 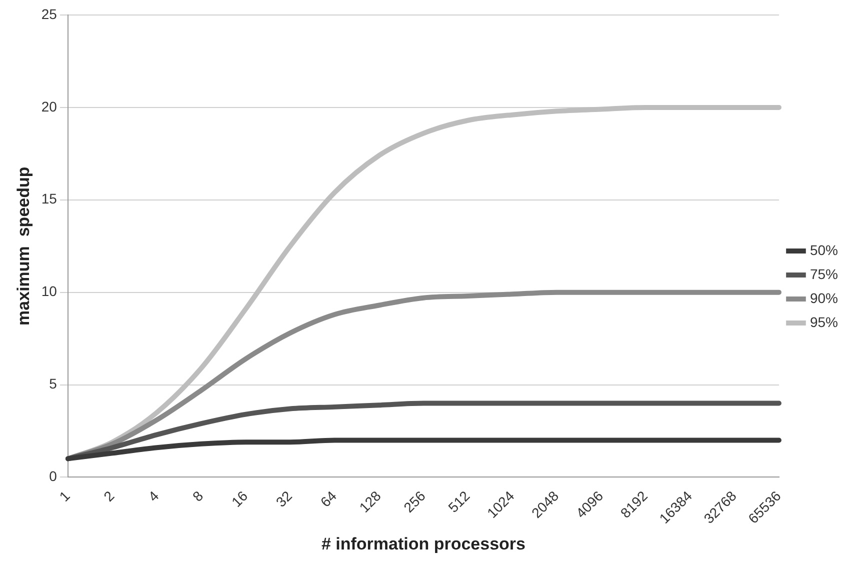 I want to click on x-axis-title: # information processors, so click(x=423, y=544).